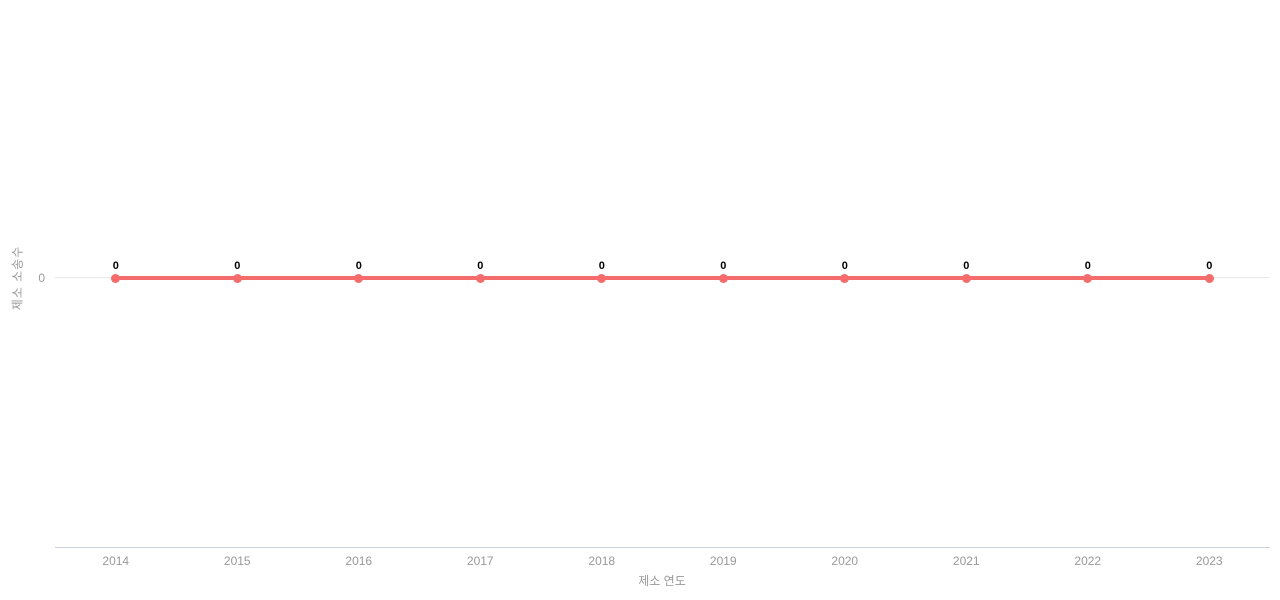 The height and width of the screenshot is (600, 1280). I want to click on x-axis-line, so click(662, 547).